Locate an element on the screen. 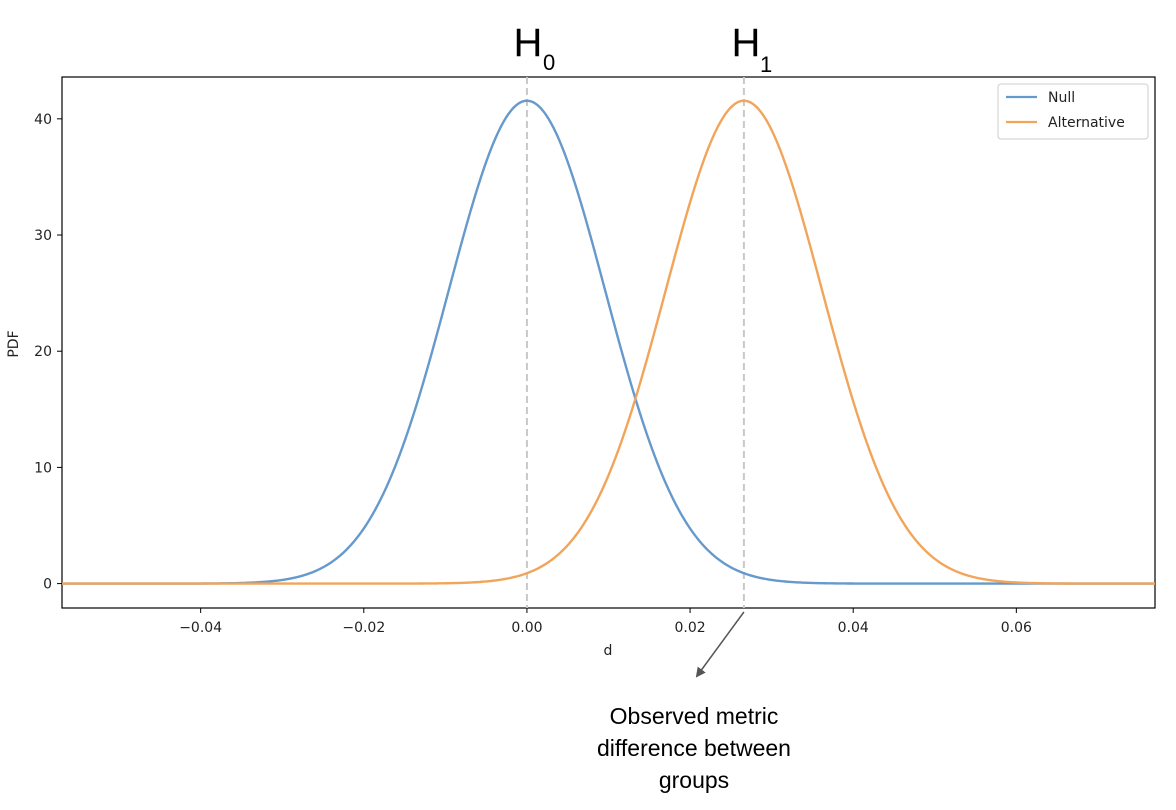  h0-subscript: 0 is located at coordinates (549, 62).